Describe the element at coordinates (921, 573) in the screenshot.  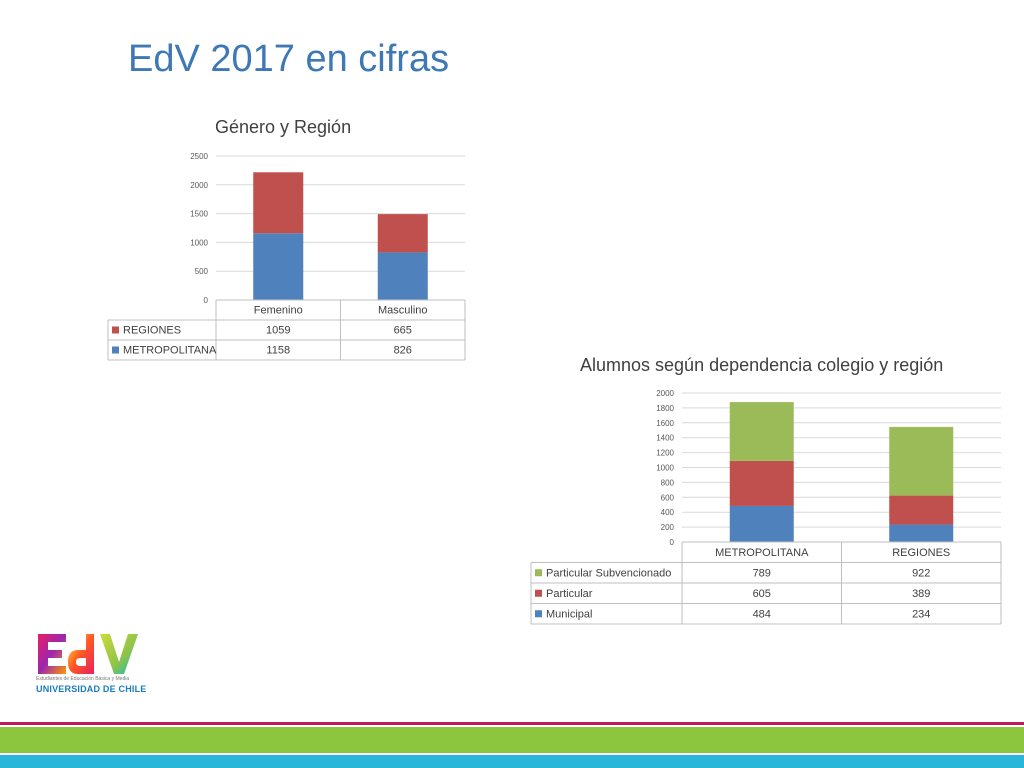
I see `chart2-data-label: 922` at that location.